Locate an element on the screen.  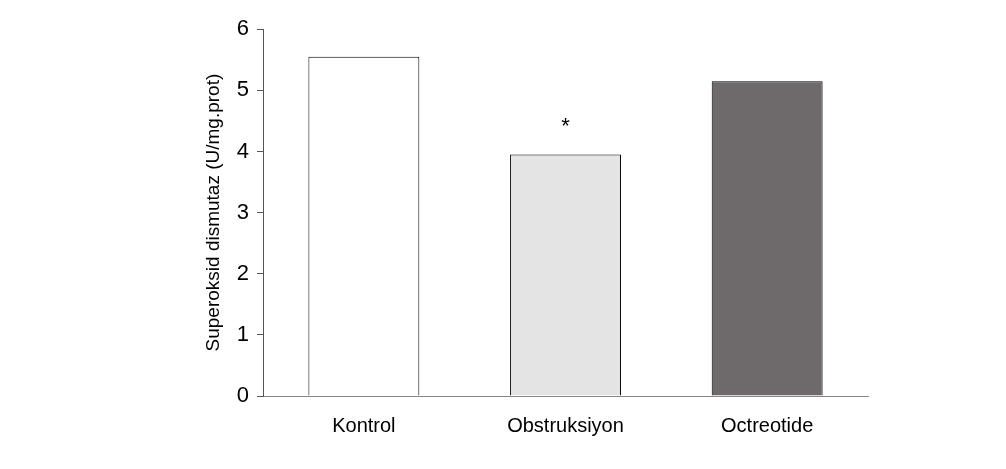
y-axis-title: Superoksid dismutaz (U/mg.prot) is located at coordinates (212, 212).